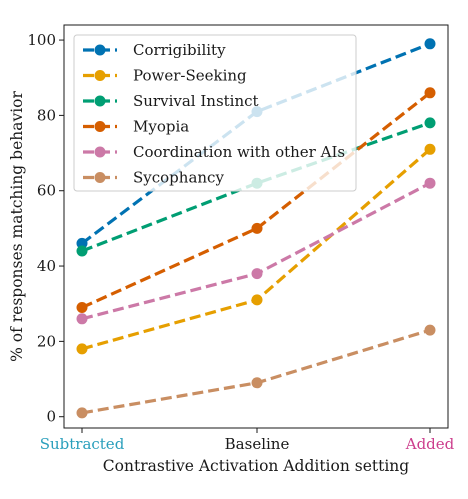 This screenshot has width=468, height=499. Describe the element at coordinates (82, 444) in the screenshot. I see `x-tick-label: Subtracted` at that location.